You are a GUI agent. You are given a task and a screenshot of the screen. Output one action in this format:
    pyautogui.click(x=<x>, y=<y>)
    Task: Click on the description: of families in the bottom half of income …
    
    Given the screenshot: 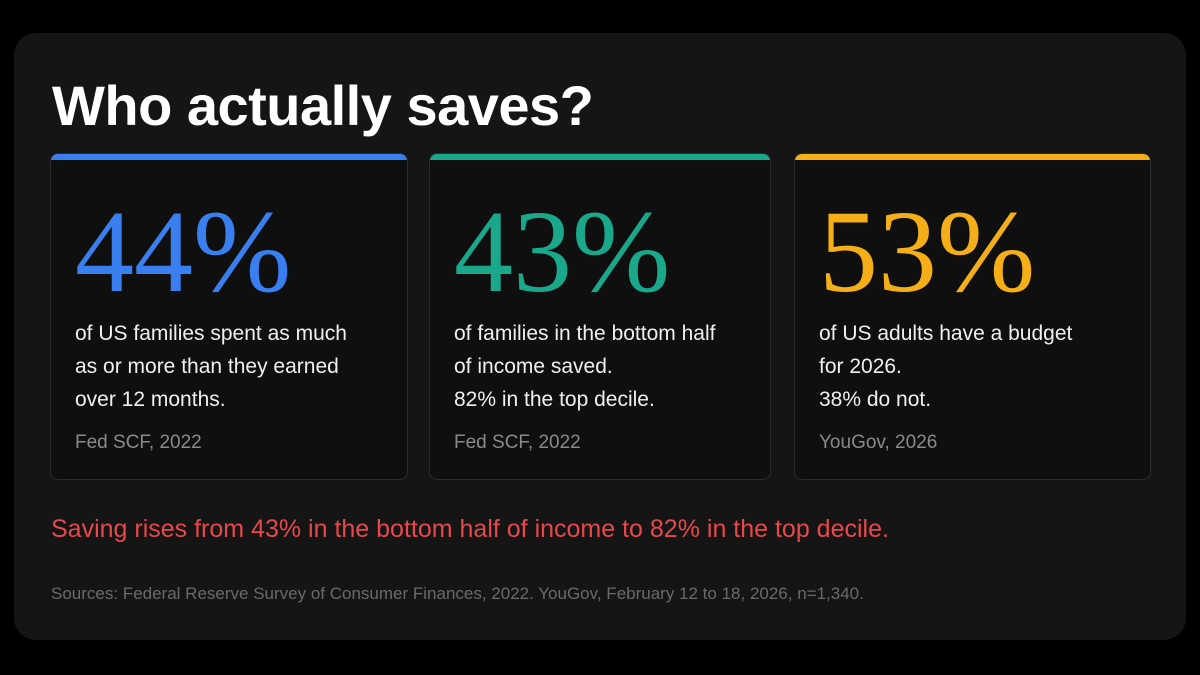 What is the action you would take?
    pyautogui.click(x=584, y=366)
    